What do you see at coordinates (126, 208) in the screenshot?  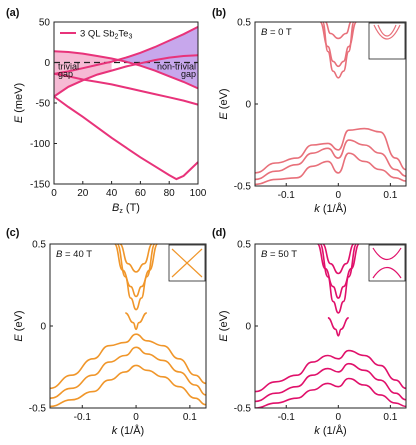 I see `x-axis-label: Bz (T)` at bounding box center [126, 208].